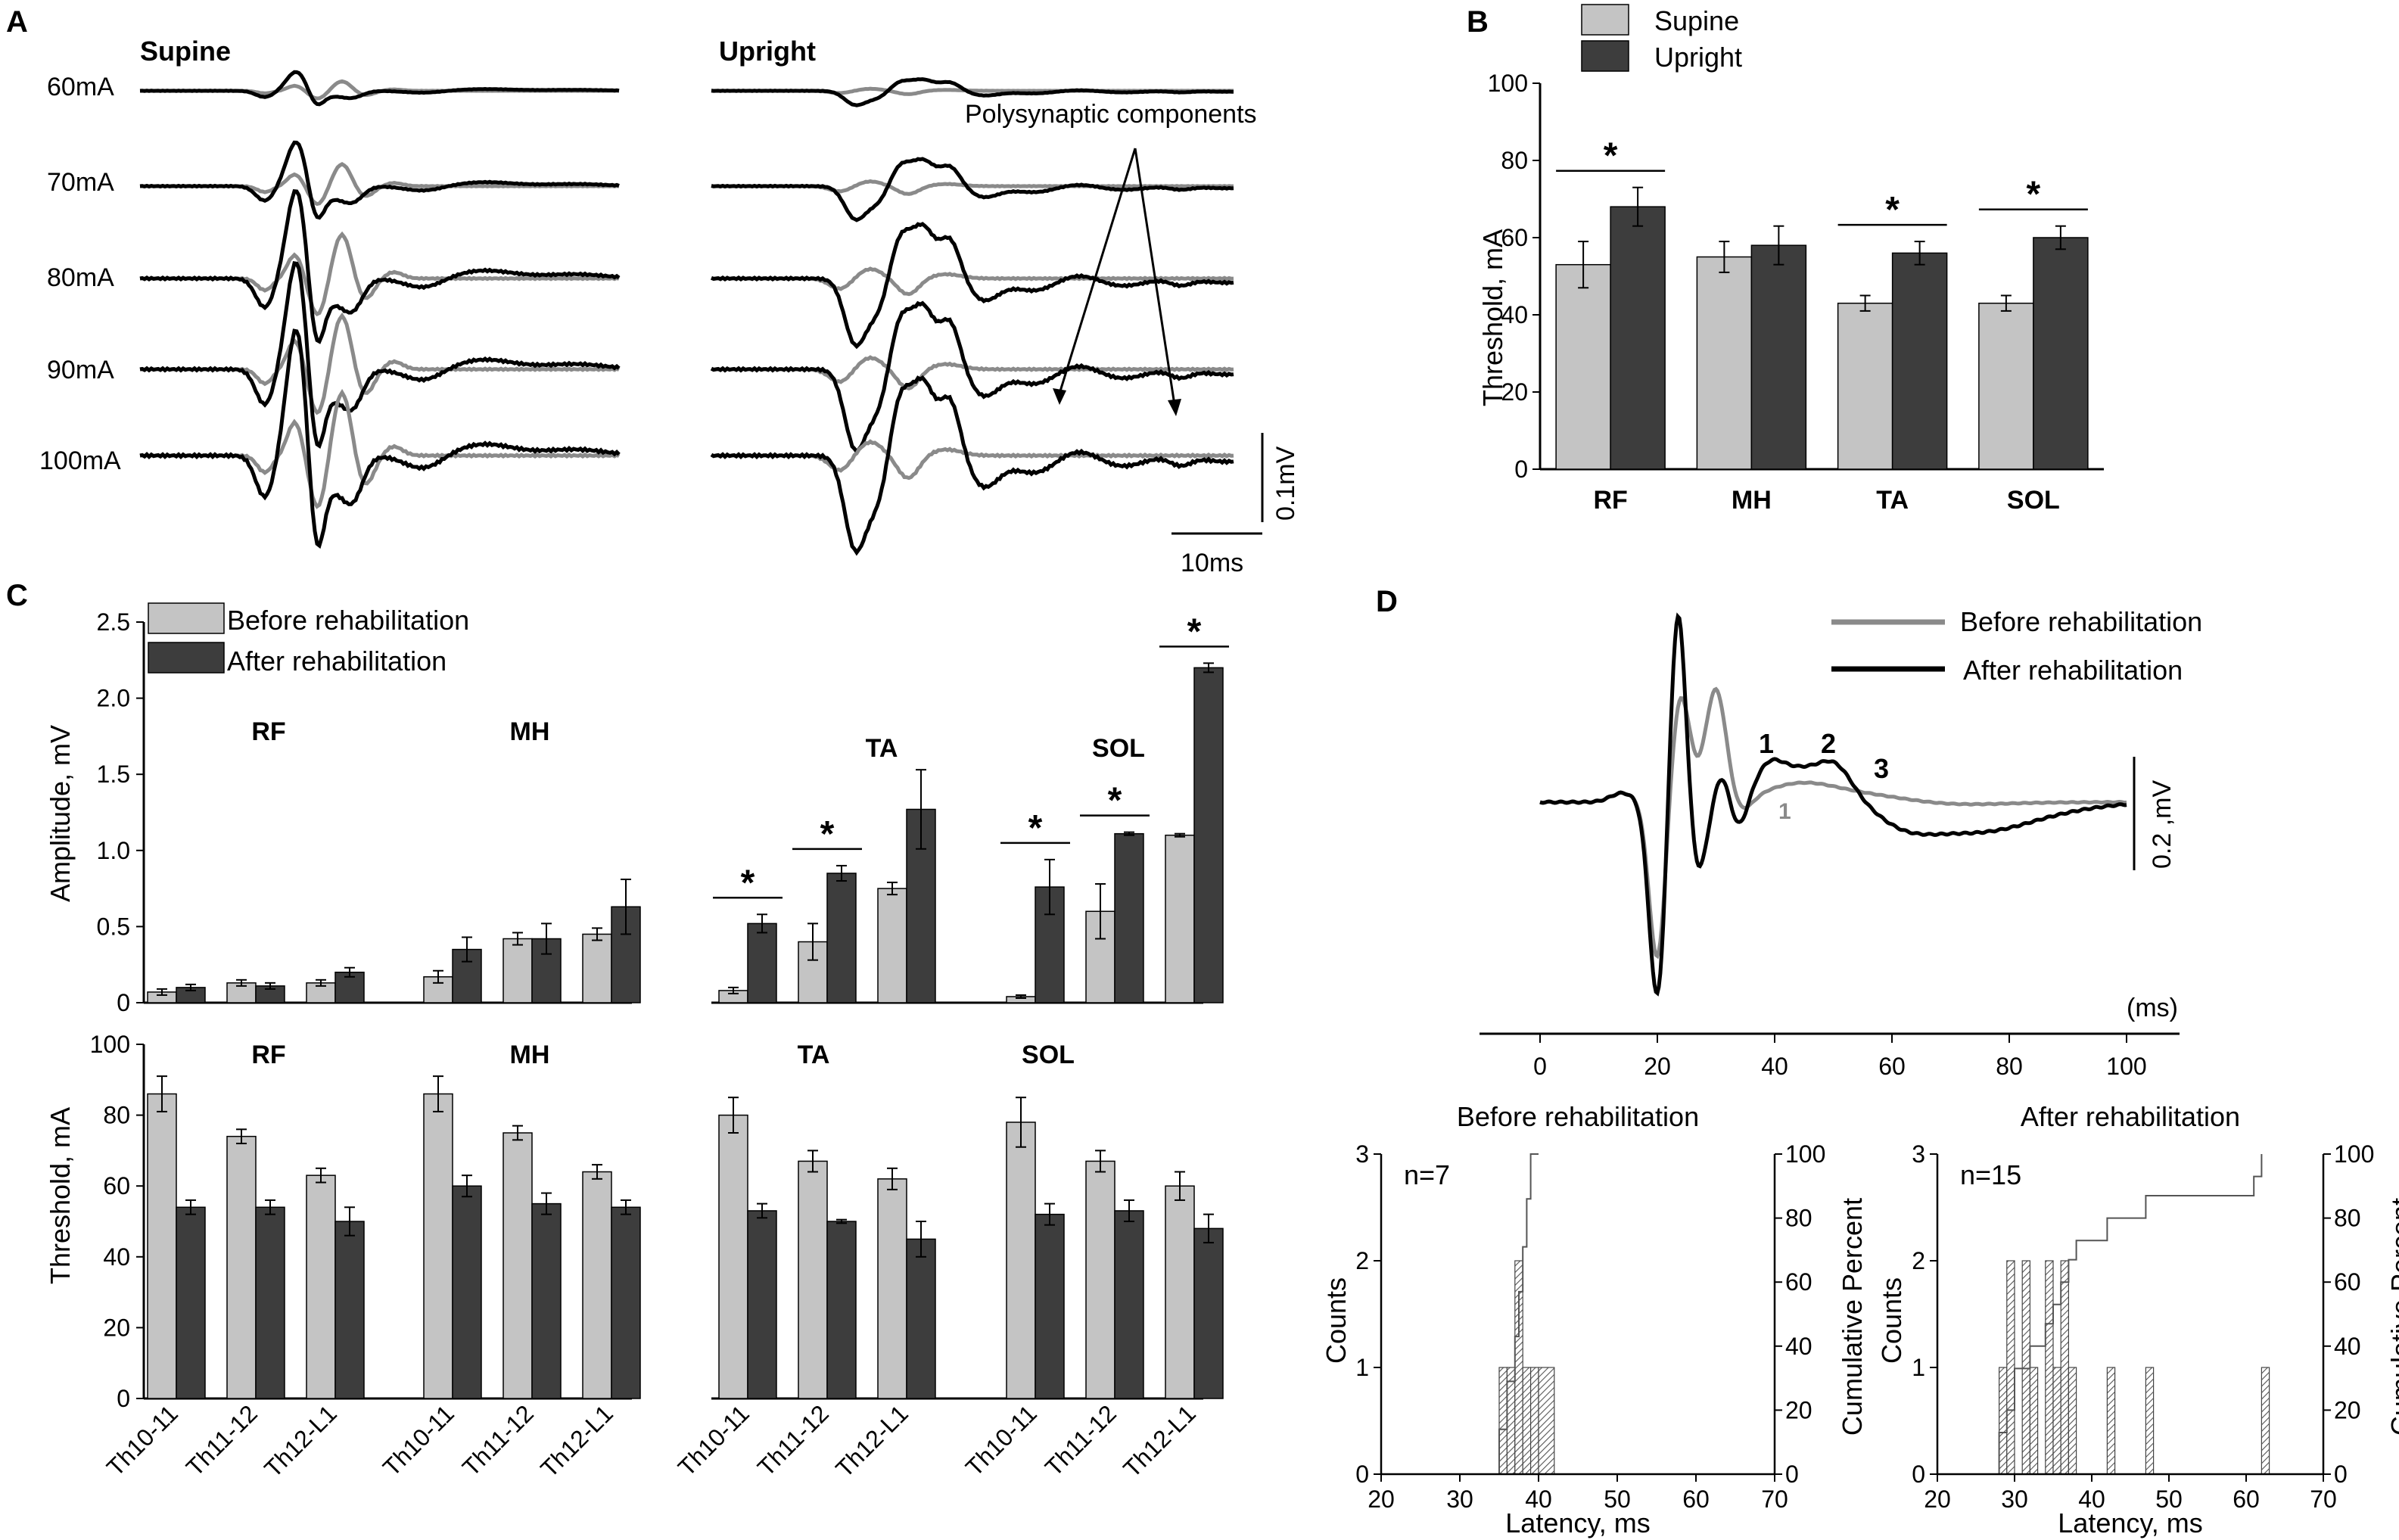 This screenshot has height=1540, width=2399. What do you see at coordinates (1696, 1499) in the screenshot?
I see `hist-xtick-label: 60` at bounding box center [1696, 1499].